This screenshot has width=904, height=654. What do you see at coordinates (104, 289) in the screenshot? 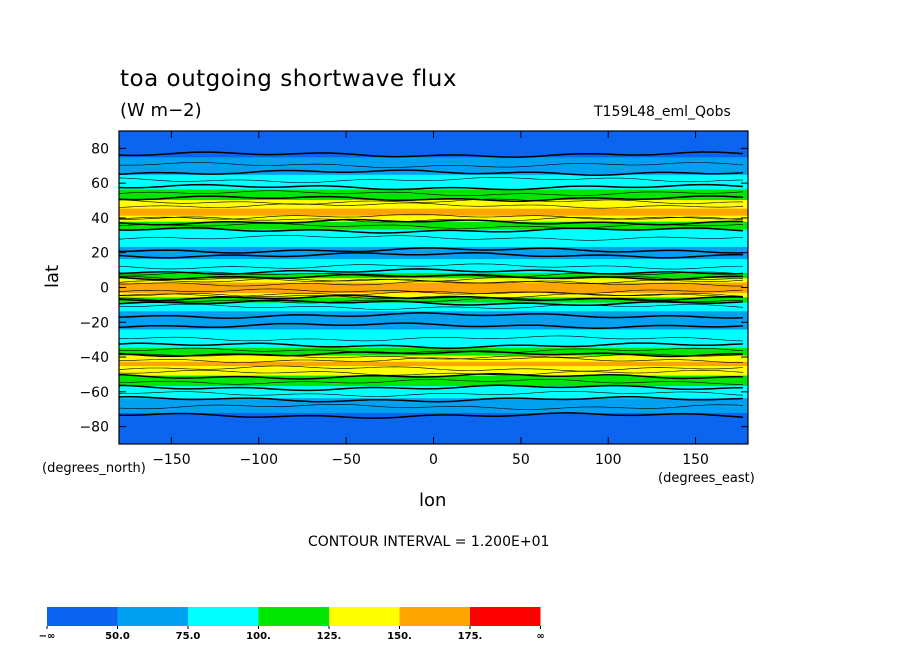
I see `y-tick-label: 0` at bounding box center [104, 289].